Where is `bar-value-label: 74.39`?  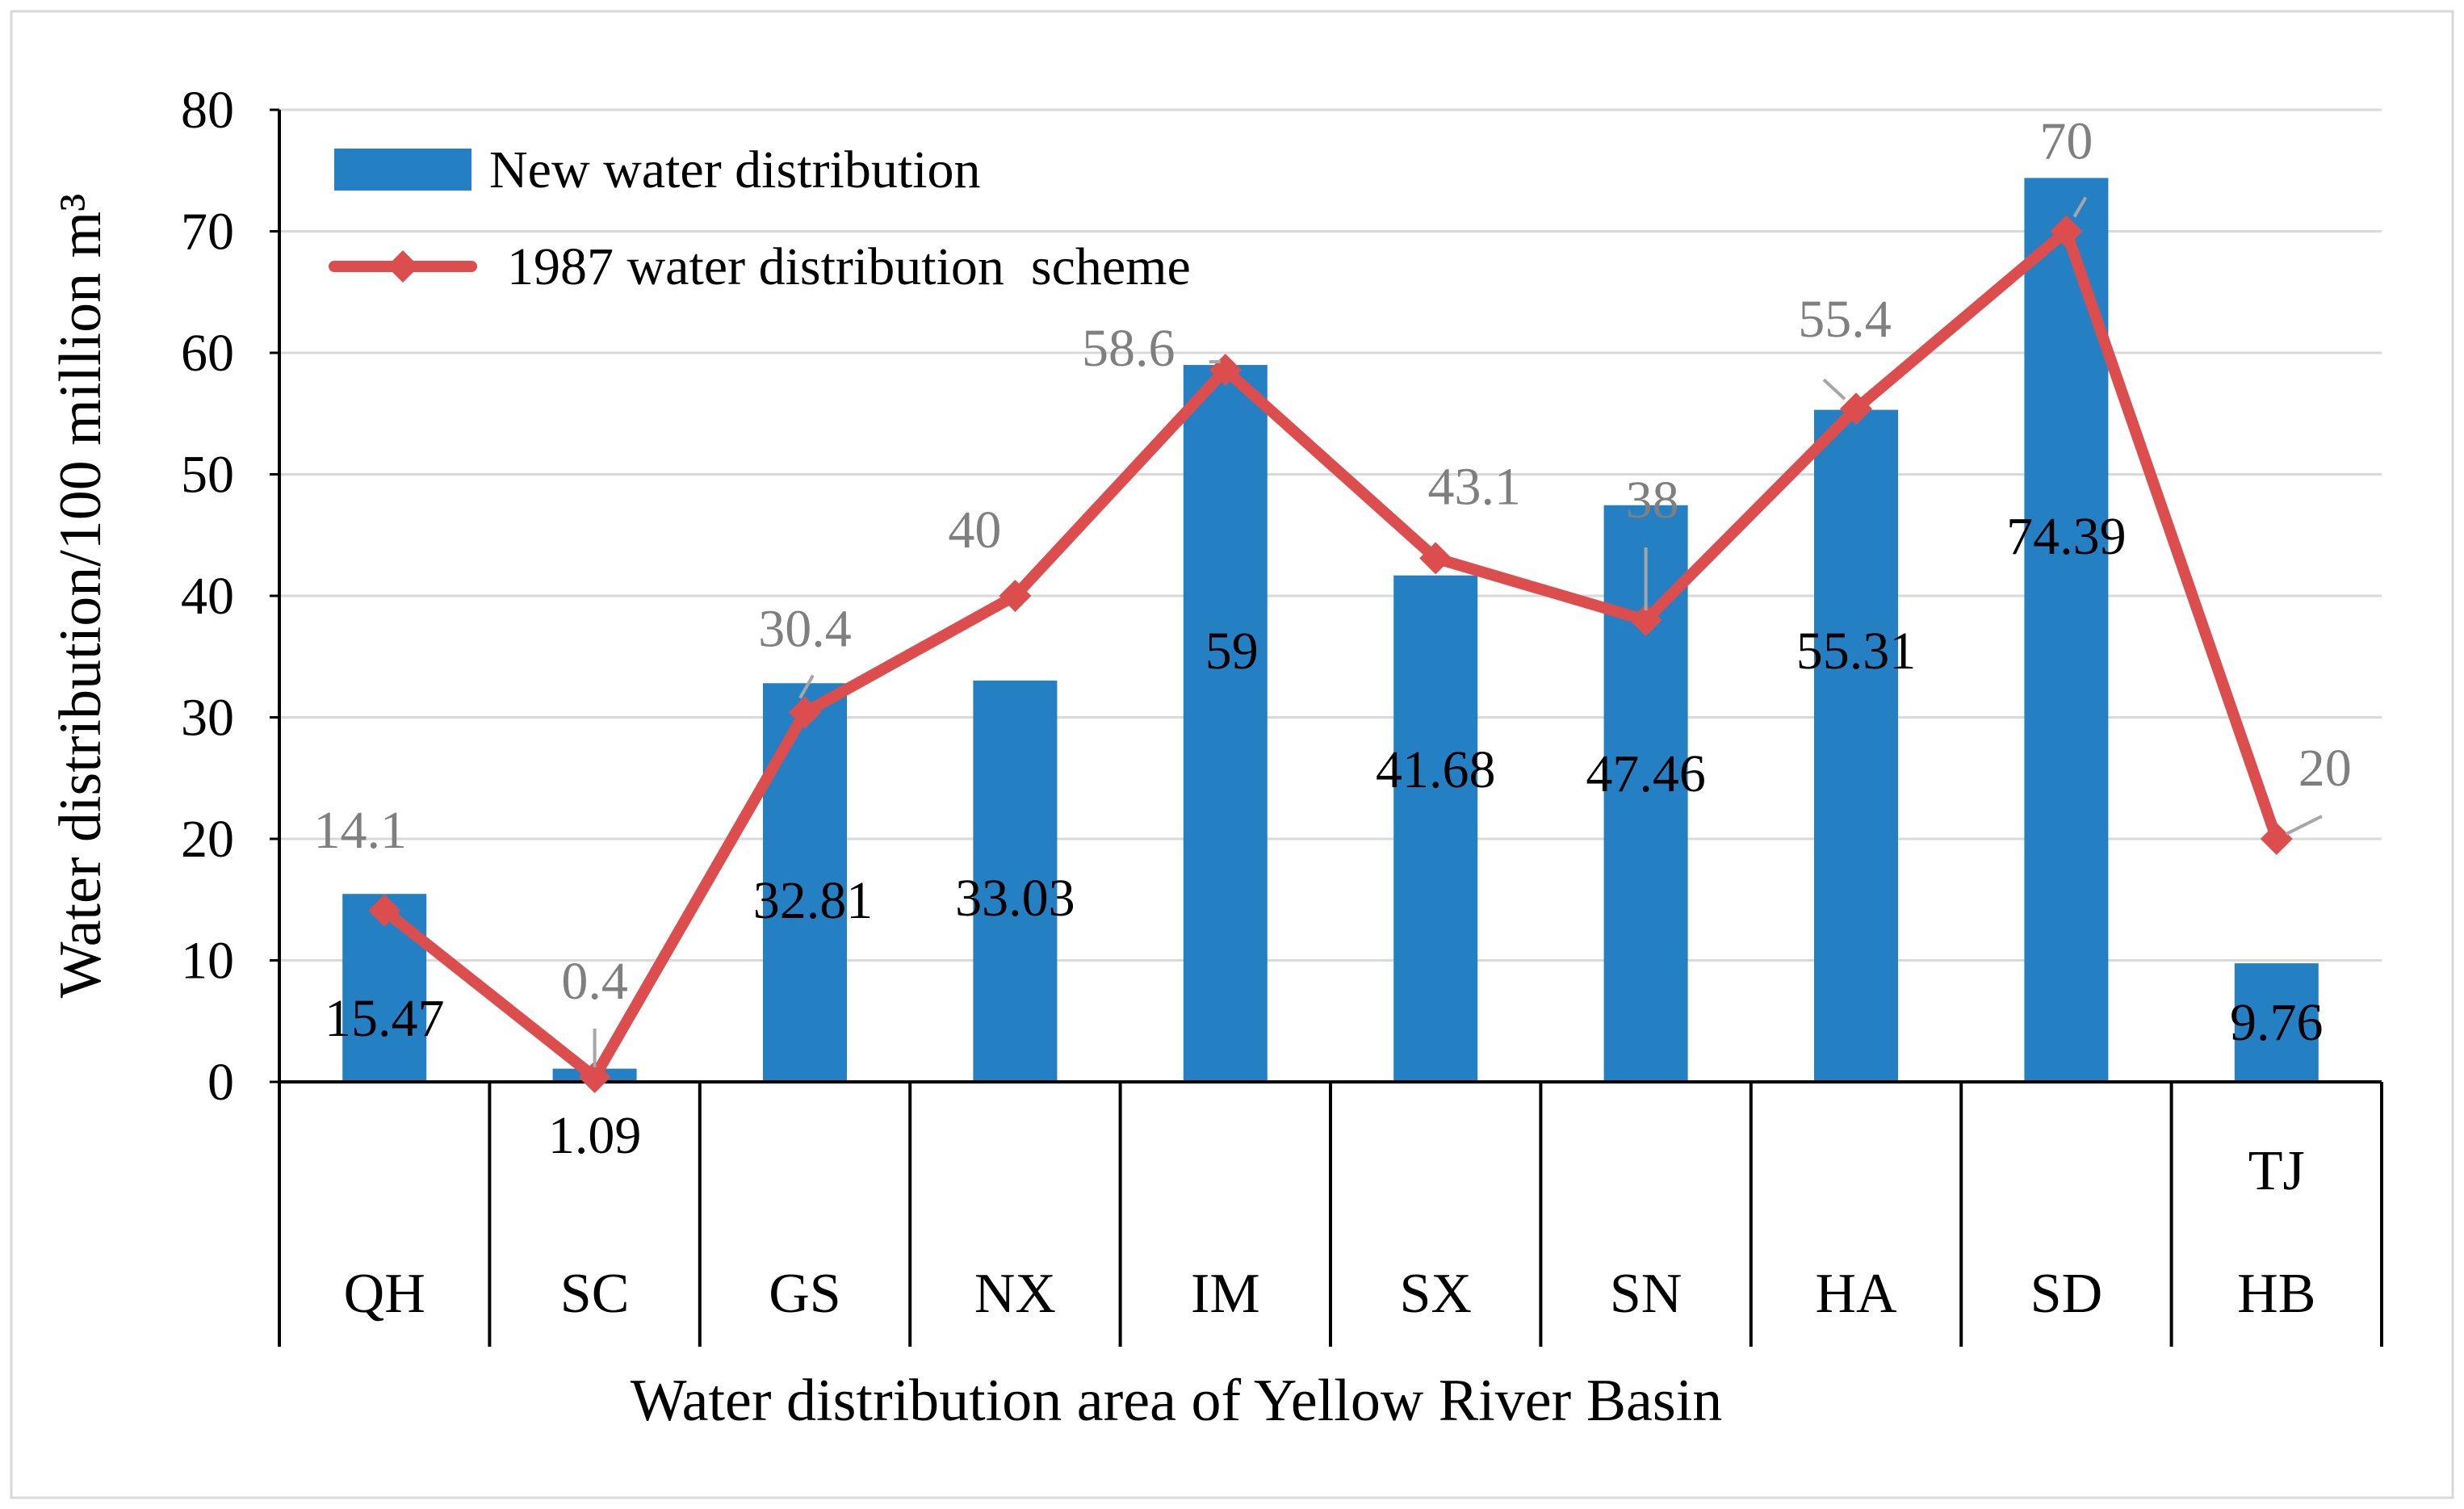 bar-value-label: 74.39 is located at coordinates (2066, 536).